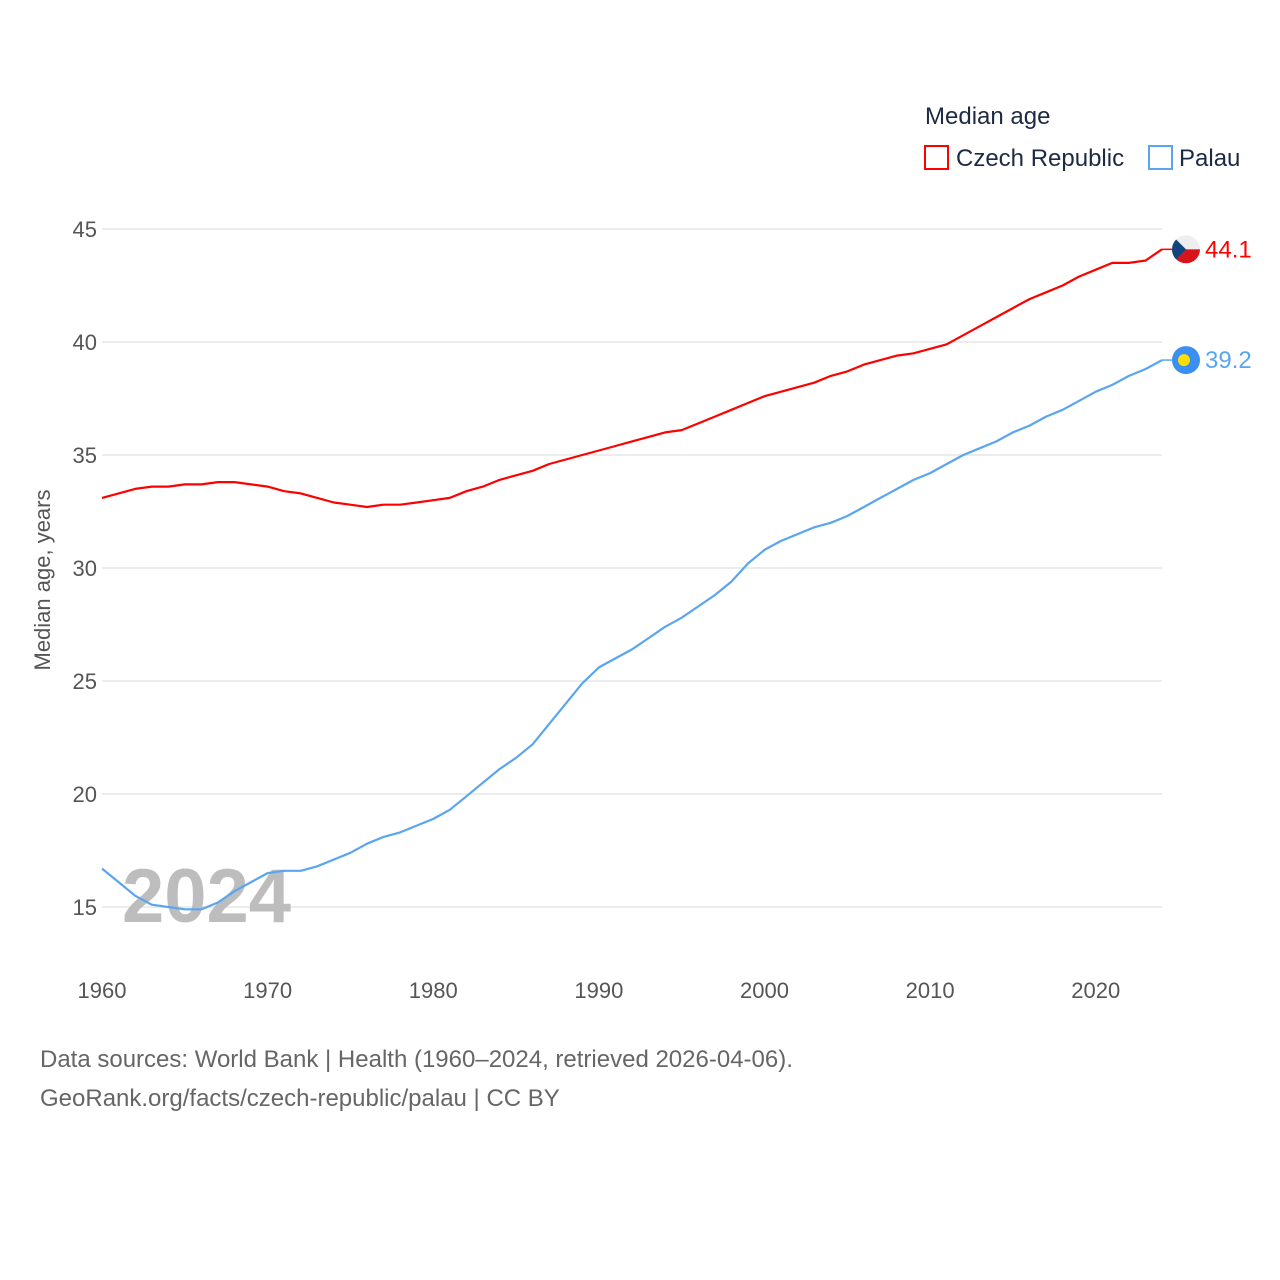 This screenshot has height=1280, width=1280. I want to click on legend-swatch-czech, so click(936, 157).